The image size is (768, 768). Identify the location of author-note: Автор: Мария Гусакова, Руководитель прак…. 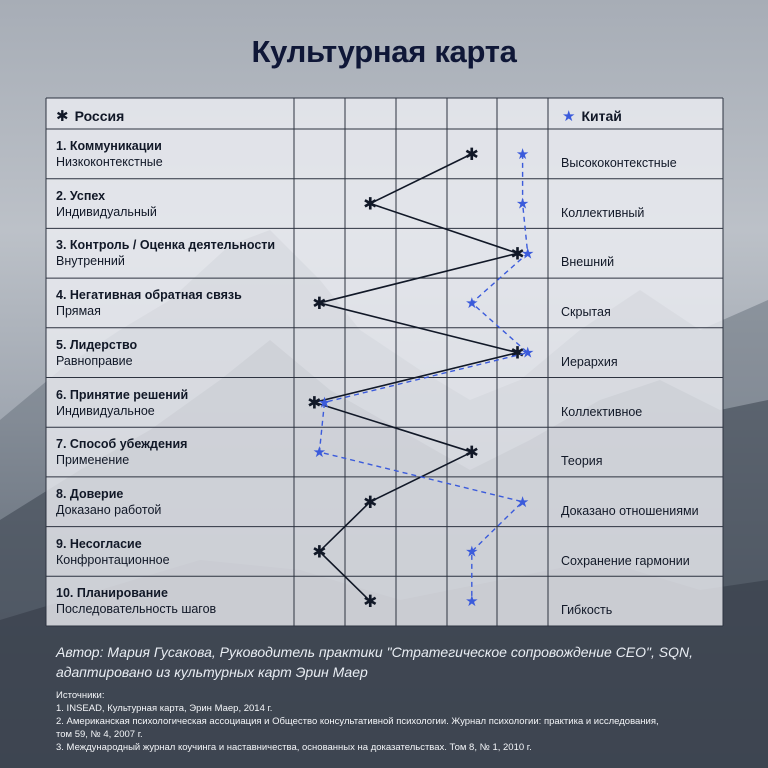
(375, 662).